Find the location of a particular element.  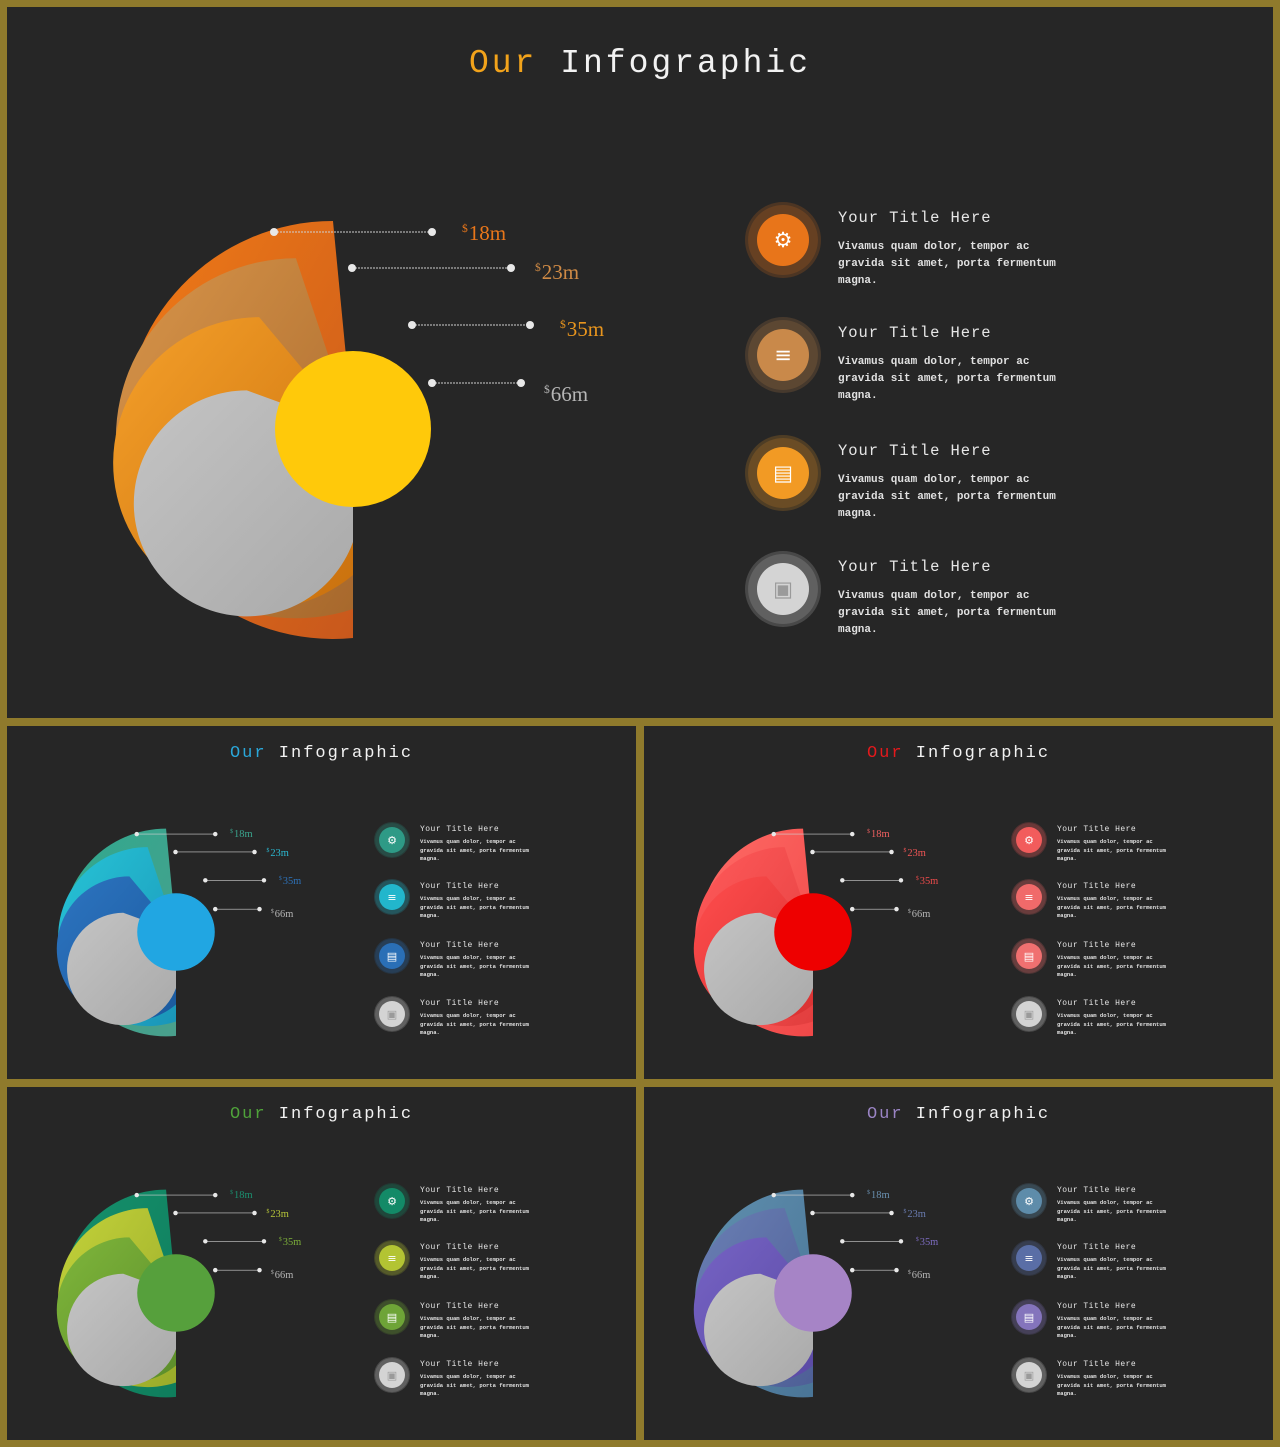

wifi-icon: ≡ is located at coordinates (1029, 897).